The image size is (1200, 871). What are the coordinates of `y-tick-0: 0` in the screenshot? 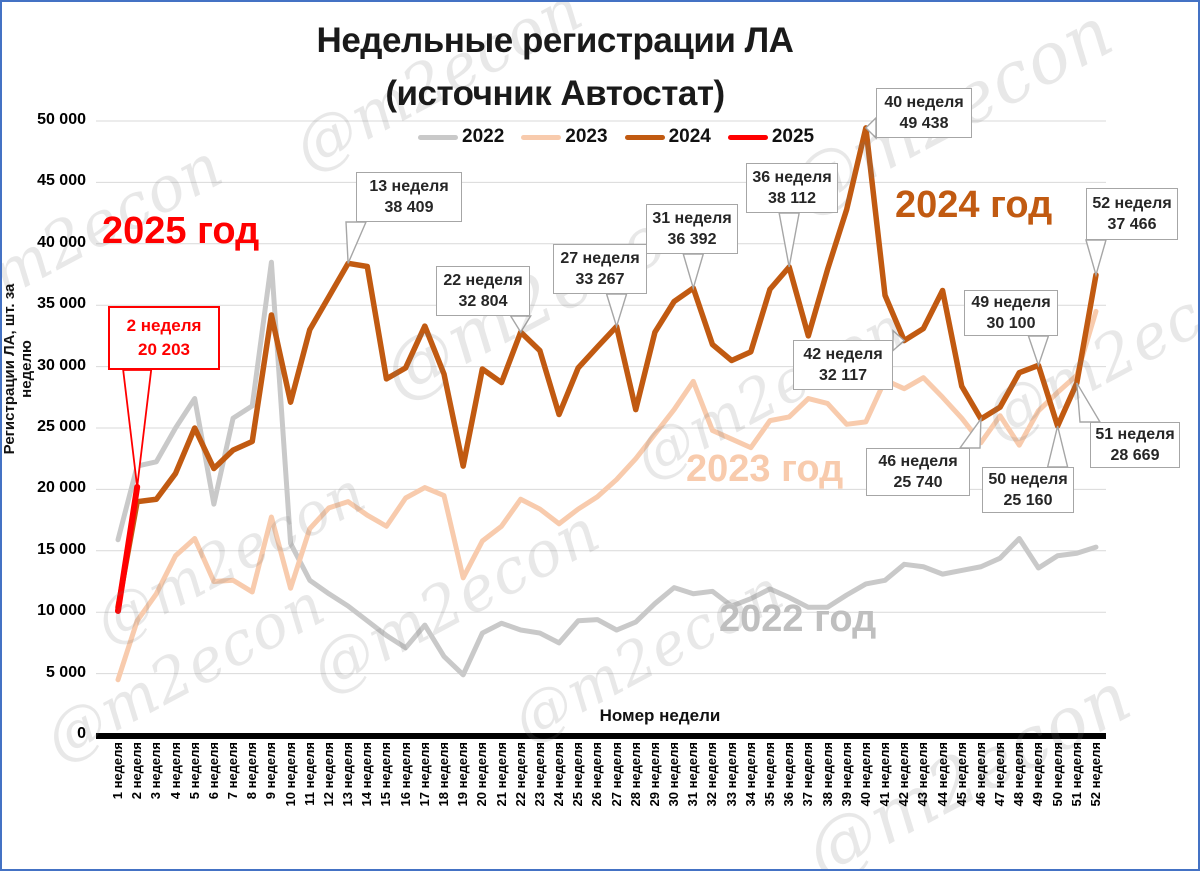 It's located at (81, 733).